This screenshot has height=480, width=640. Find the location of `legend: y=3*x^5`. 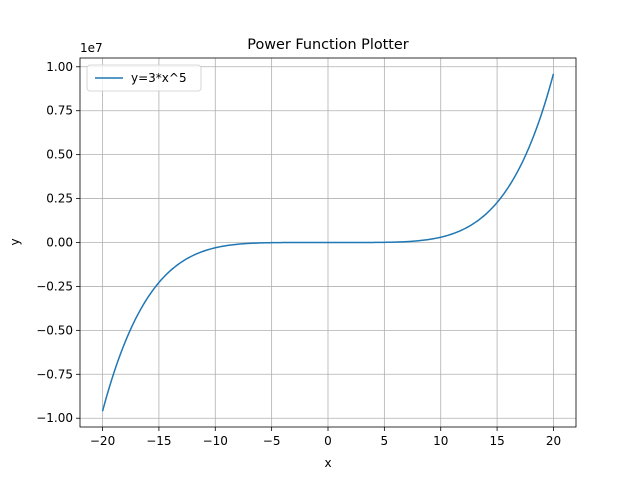

legend: y=3*x^5 is located at coordinates (144, 78).